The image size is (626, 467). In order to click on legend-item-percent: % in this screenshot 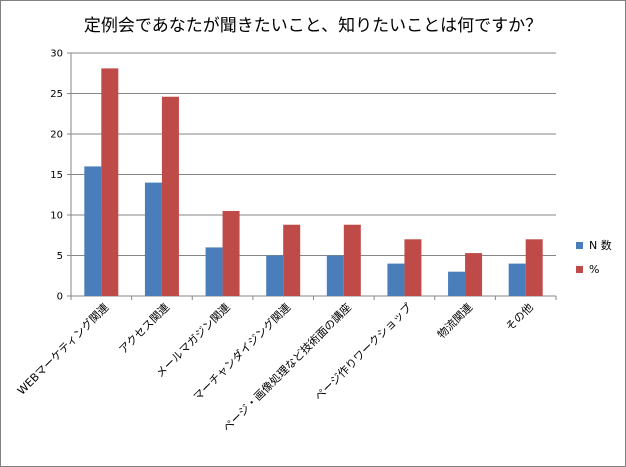, I will do `click(594, 269)`.